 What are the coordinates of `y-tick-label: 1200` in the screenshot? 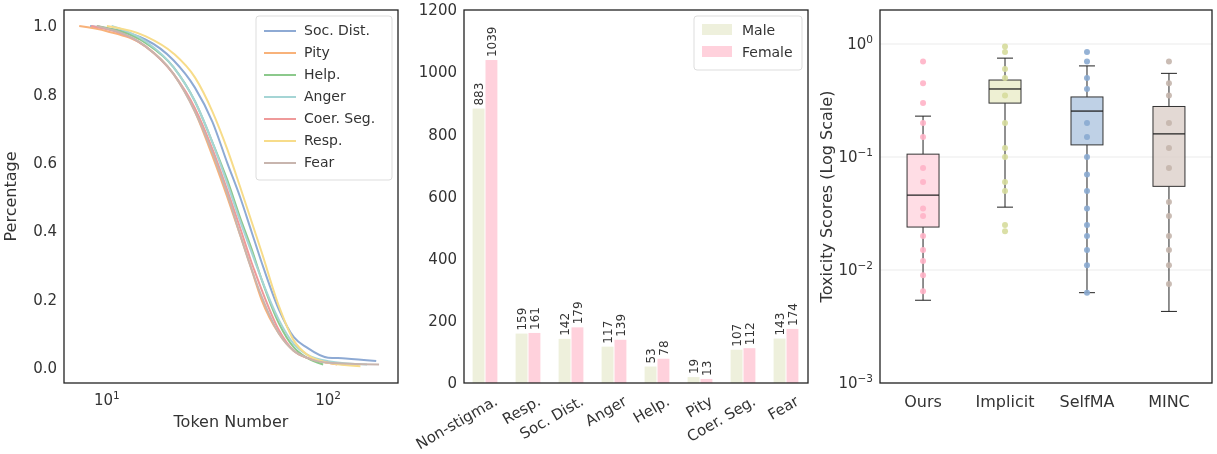 It's located at (437, 10).